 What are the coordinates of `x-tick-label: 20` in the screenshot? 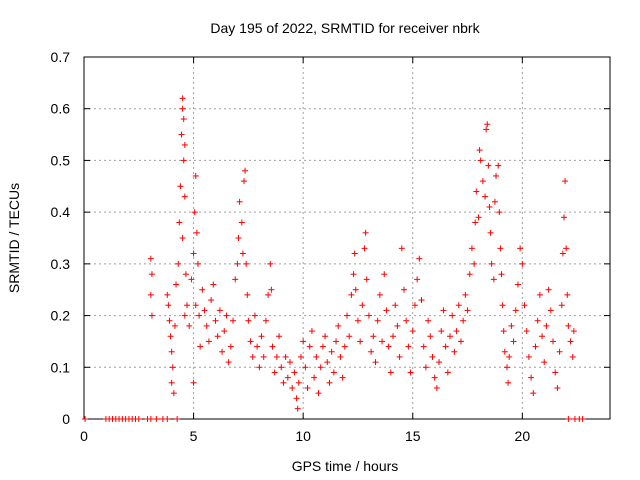 It's located at (523, 436).